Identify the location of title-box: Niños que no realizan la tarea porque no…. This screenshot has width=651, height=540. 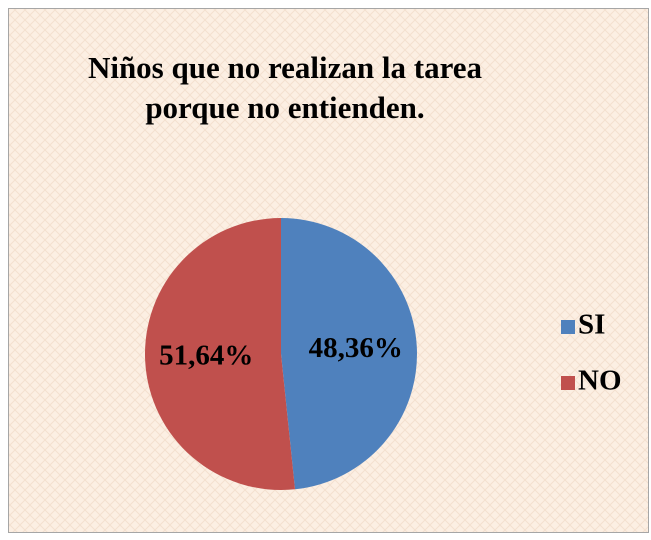
(285, 87).